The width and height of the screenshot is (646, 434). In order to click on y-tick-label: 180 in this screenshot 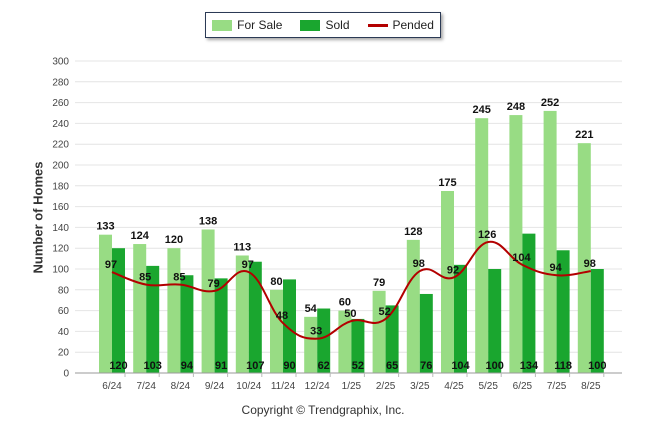, I will do `click(60, 186)`.